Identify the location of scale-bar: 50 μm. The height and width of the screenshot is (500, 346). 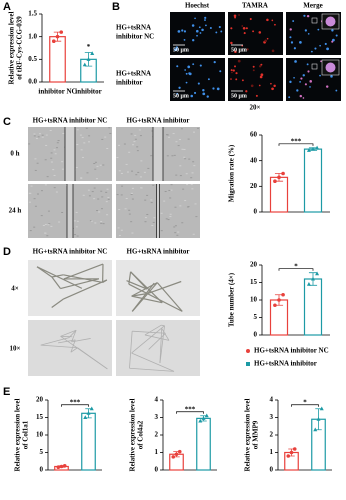
(239, 50).